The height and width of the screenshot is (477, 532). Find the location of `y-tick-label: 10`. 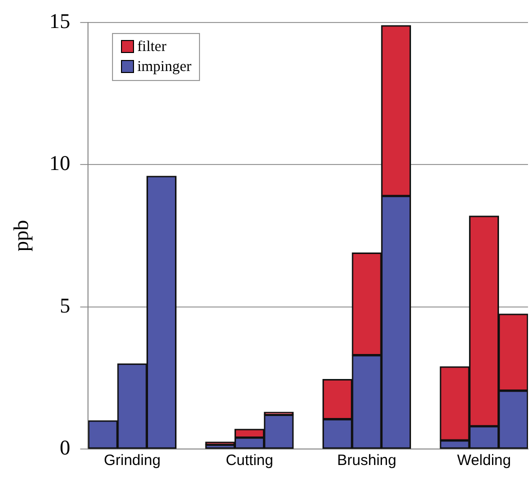

y-tick-label: 10 is located at coordinates (59, 163).